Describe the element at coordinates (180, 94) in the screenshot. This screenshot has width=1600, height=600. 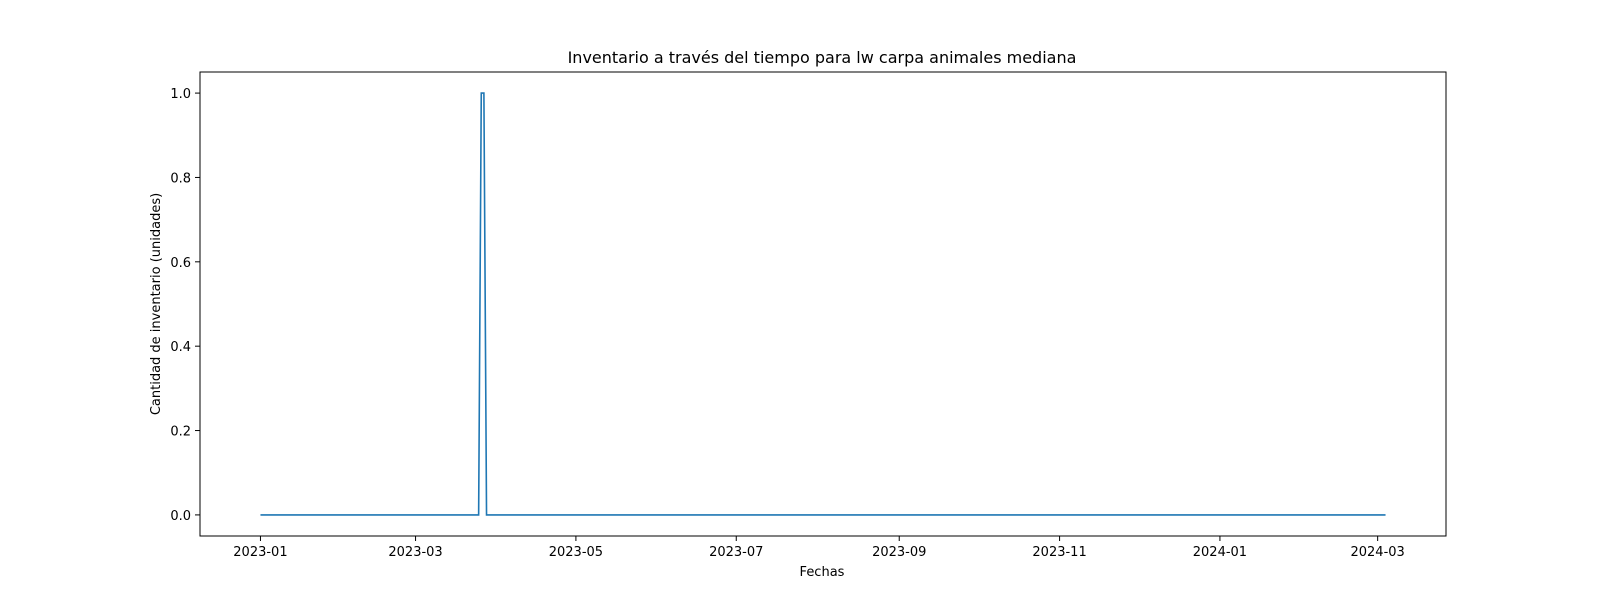
I see `y-tick-label: 1.0` at that location.